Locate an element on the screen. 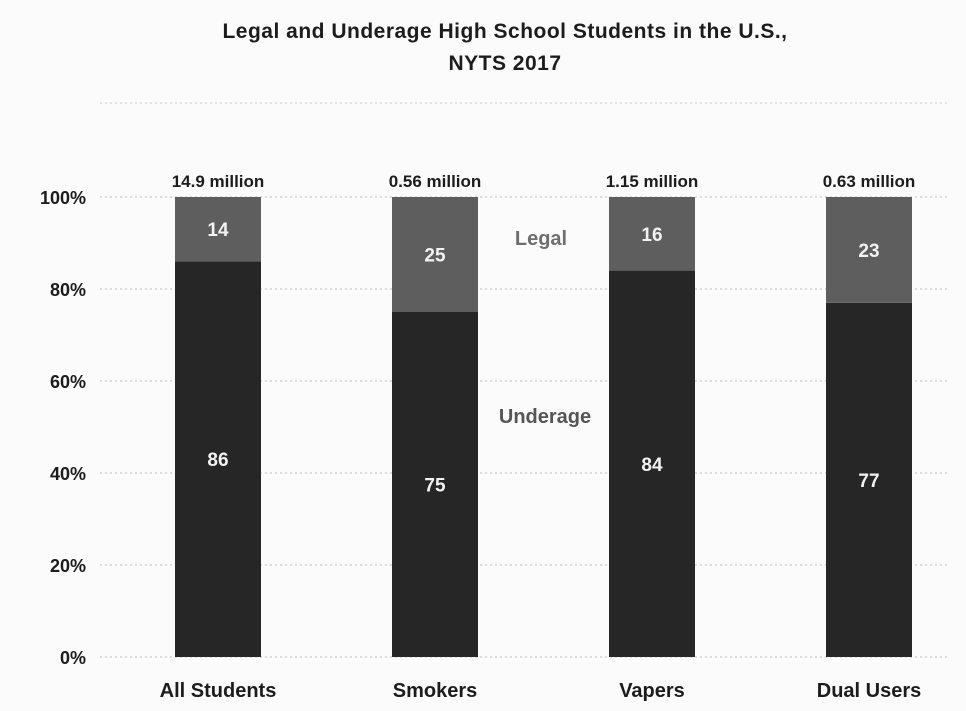  bar-total-label: 0.63 million is located at coordinates (869, 181).